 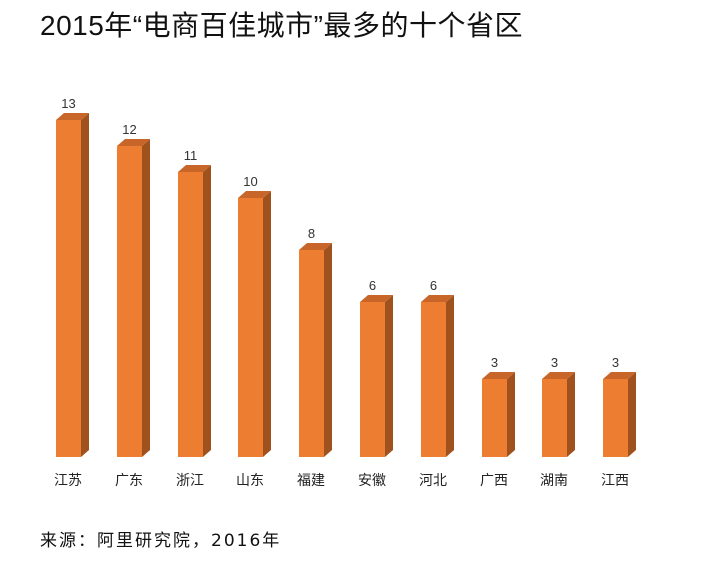 What do you see at coordinates (281, 25) in the screenshot?
I see `chart-title: 2015年“电商百佳城市”最多的十个省区` at bounding box center [281, 25].